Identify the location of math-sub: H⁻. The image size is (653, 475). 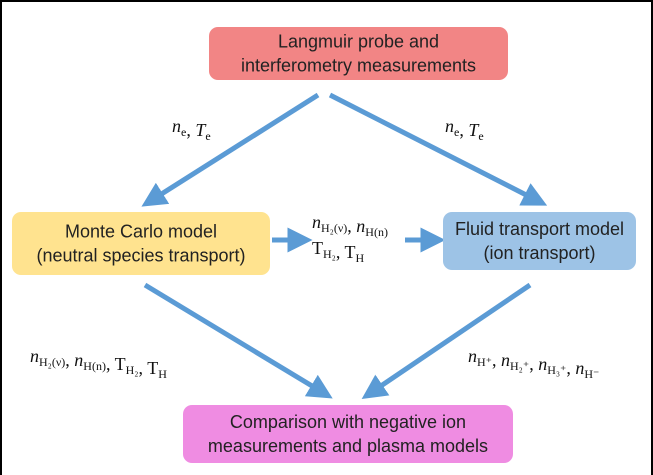
(591, 374).